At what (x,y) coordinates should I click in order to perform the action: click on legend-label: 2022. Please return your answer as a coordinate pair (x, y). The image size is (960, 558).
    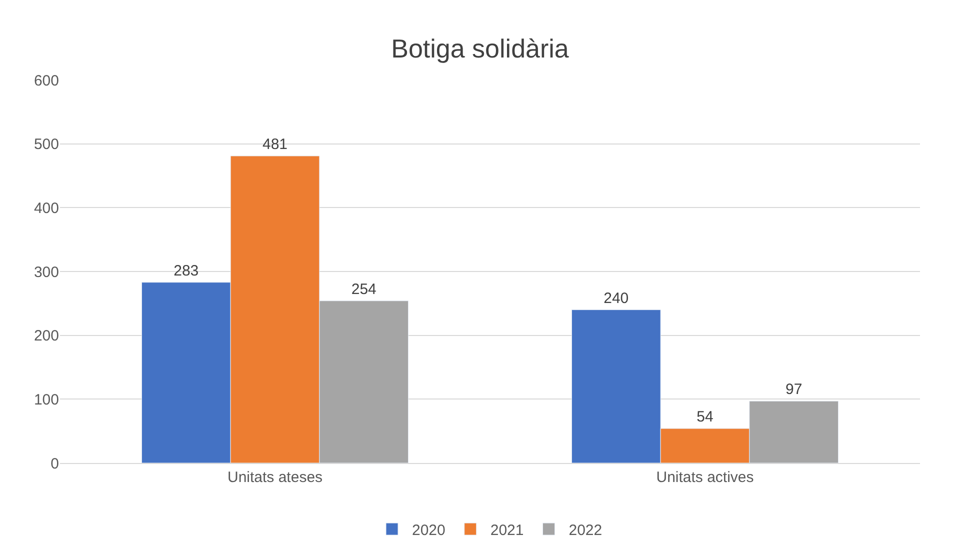
    Looking at the image, I should click on (585, 530).